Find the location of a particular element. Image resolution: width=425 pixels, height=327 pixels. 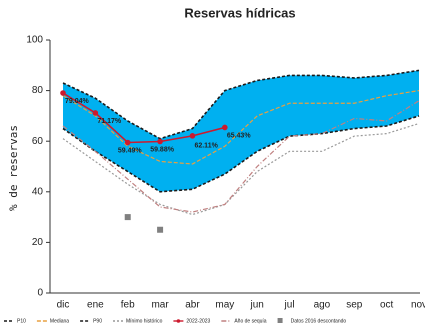

value-label: 79.04% is located at coordinates (77, 101).